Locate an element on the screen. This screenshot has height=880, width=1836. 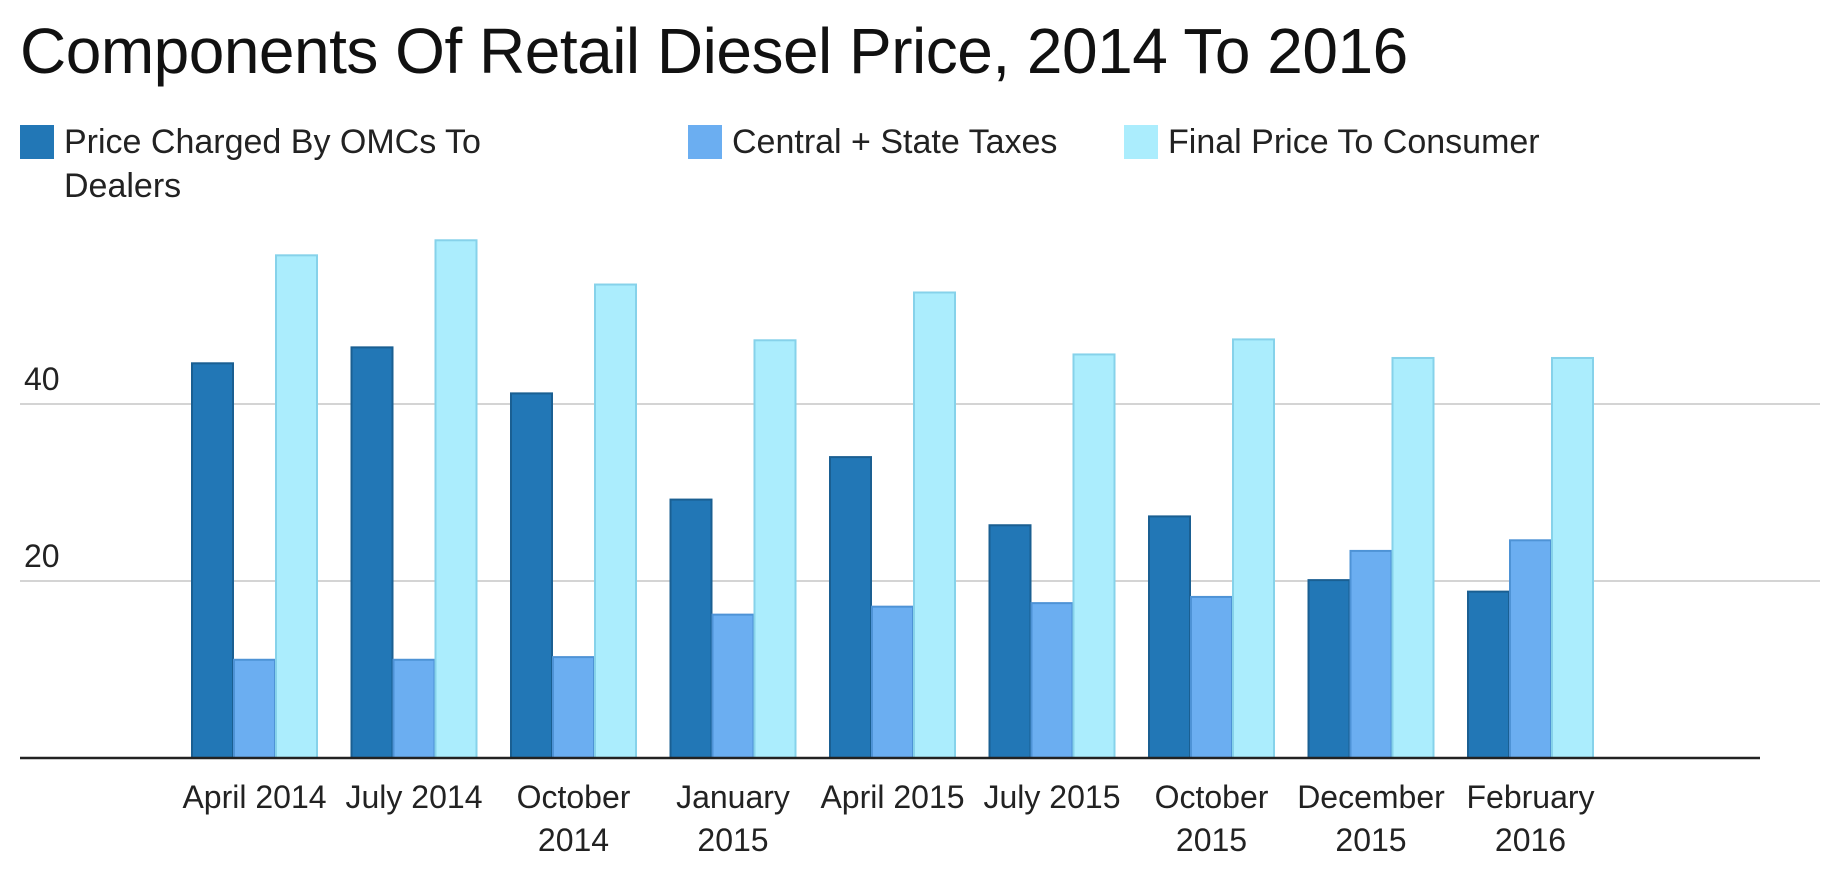
legend-item-omc-price: Price Charged By OMCs To Dealers is located at coordinates (300, 164).